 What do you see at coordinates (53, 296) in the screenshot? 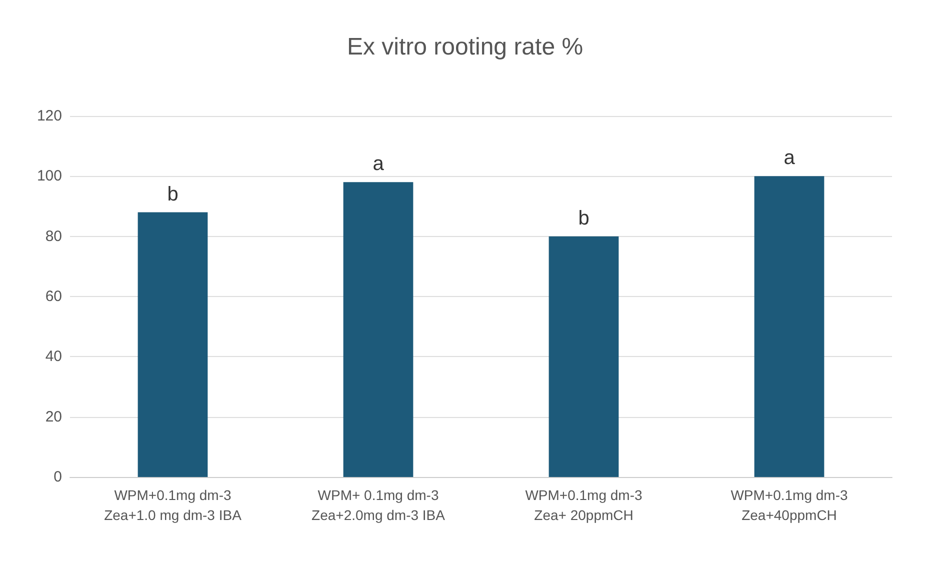
I see `y-tick-label: 60` at bounding box center [53, 296].